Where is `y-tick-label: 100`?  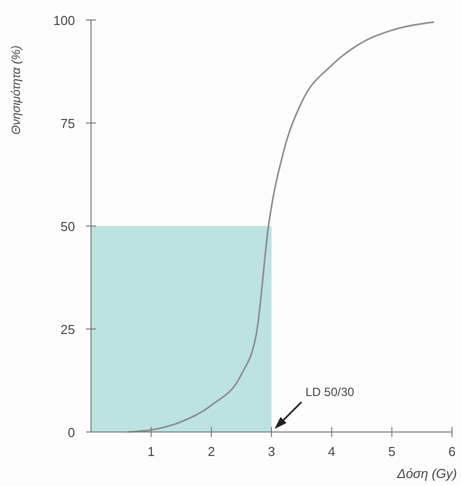
y-tick-label: 100 is located at coordinates (64, 20).